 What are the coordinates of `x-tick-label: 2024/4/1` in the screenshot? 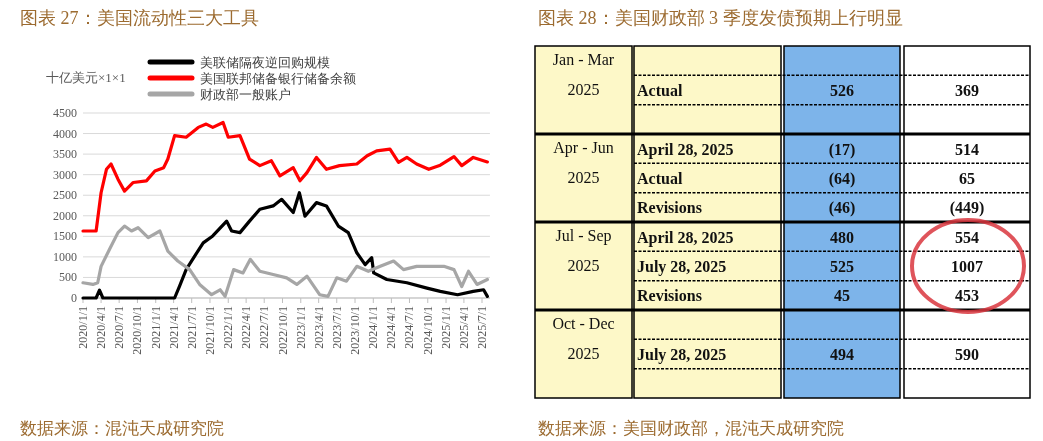 It's located at (391, 327).